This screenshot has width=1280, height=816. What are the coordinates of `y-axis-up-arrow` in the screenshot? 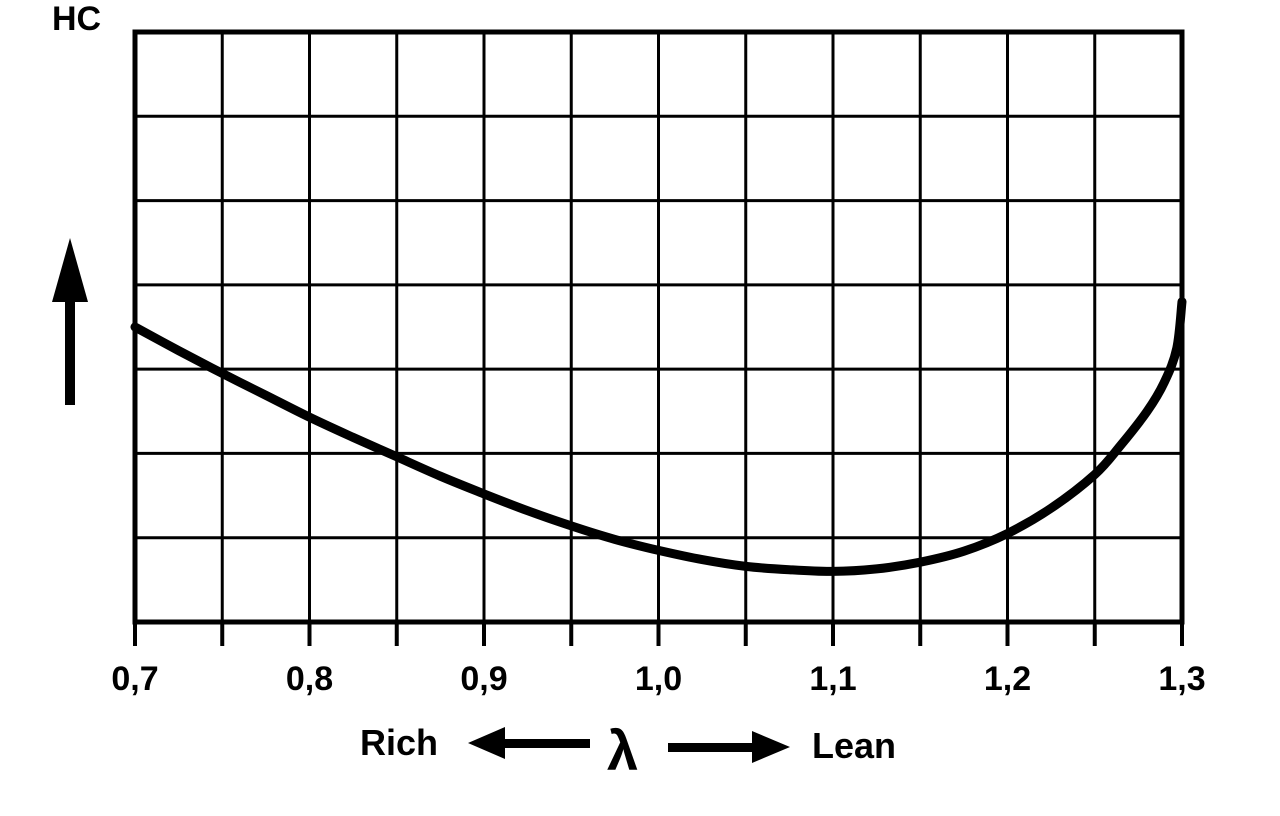 It's located at (70, 321).